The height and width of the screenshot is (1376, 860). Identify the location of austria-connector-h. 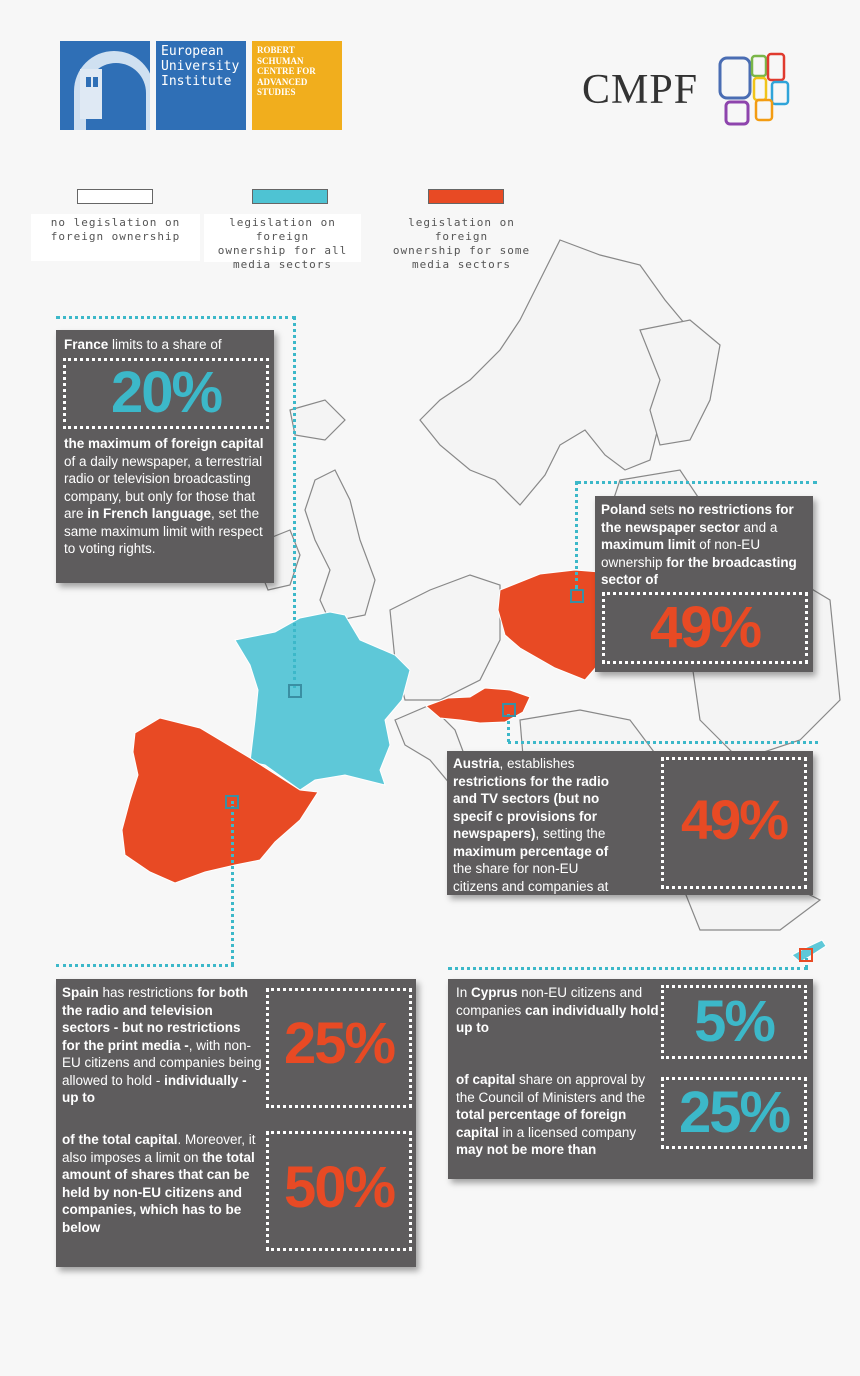
(663, 742).